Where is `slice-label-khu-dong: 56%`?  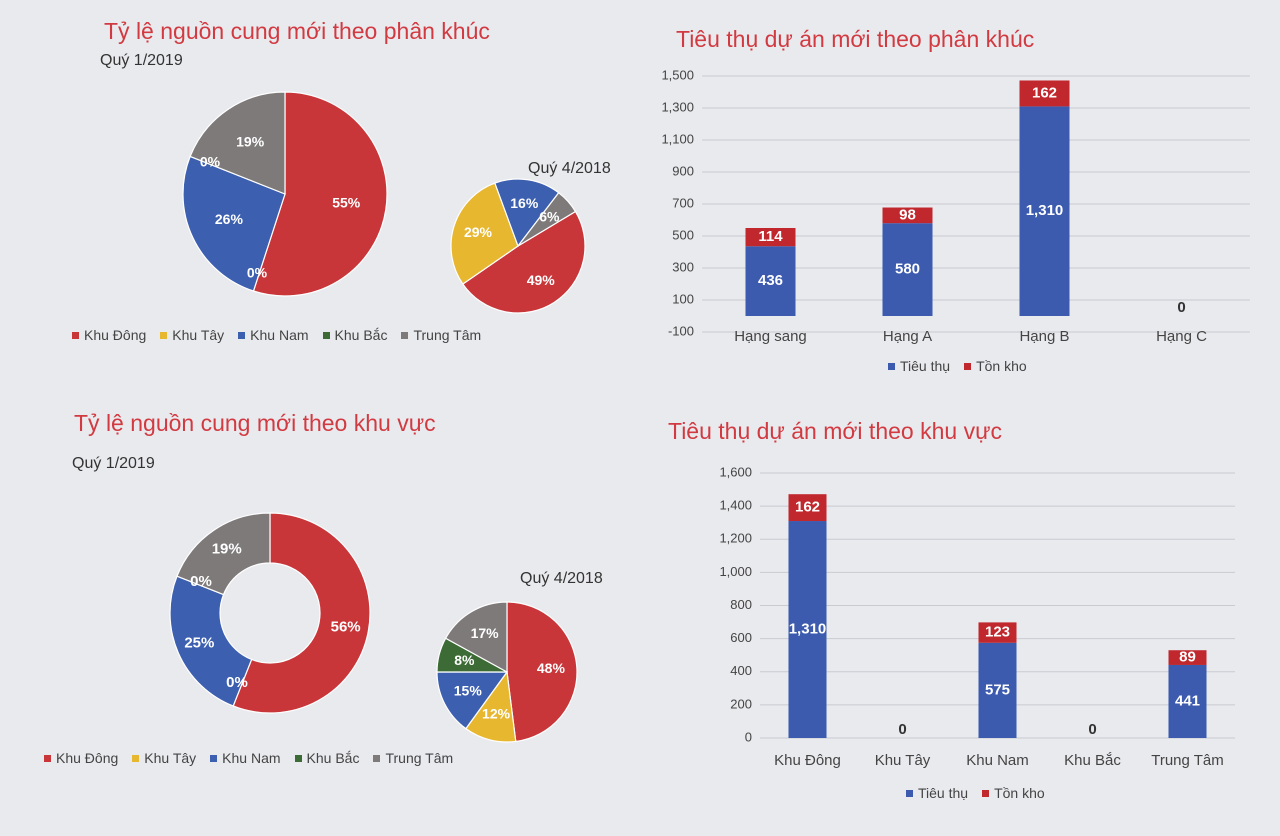 slice-label-khu-dong: 56% is located at coordinates (346, 626).